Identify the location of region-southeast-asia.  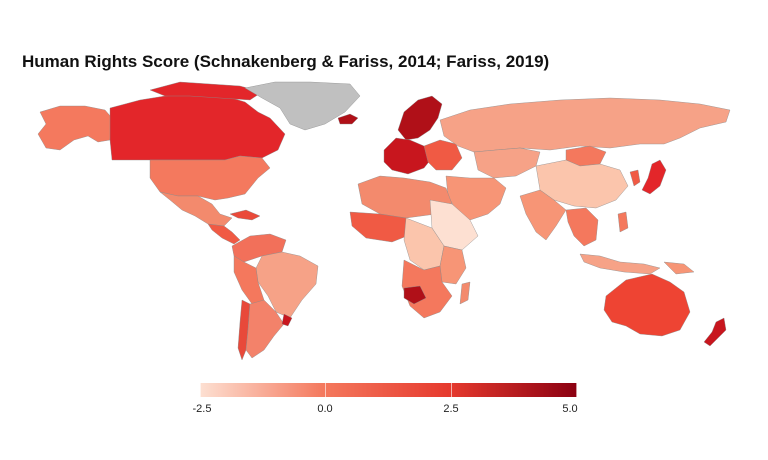
(582, 227).